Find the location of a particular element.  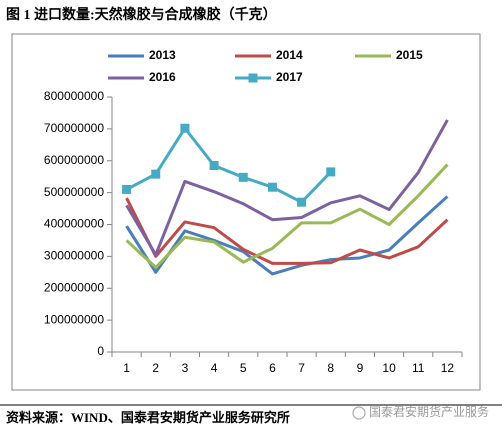

source-note: 资料来源：WIND、国泰君安期货产业服务研究所 is located at coordinates (148, 417).